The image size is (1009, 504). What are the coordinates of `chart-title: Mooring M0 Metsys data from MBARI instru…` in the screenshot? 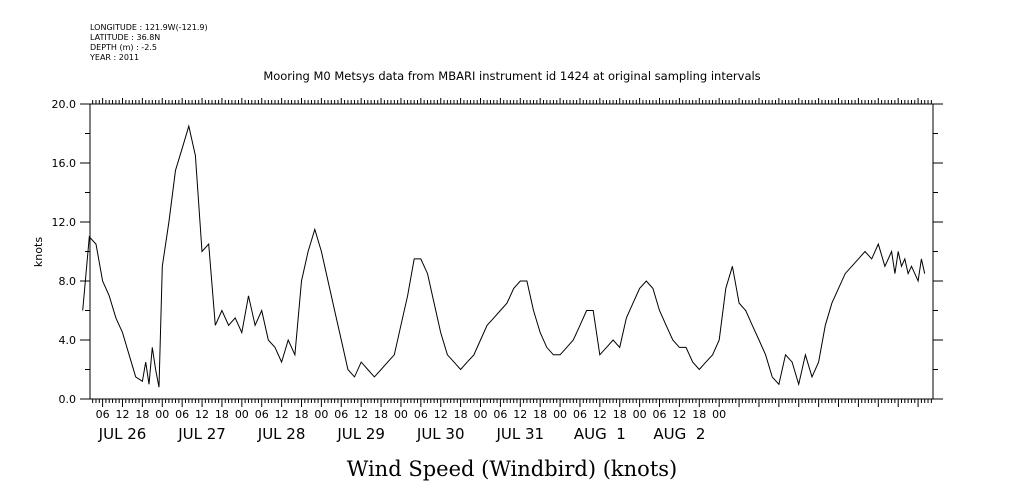 It's located at (511, 76).